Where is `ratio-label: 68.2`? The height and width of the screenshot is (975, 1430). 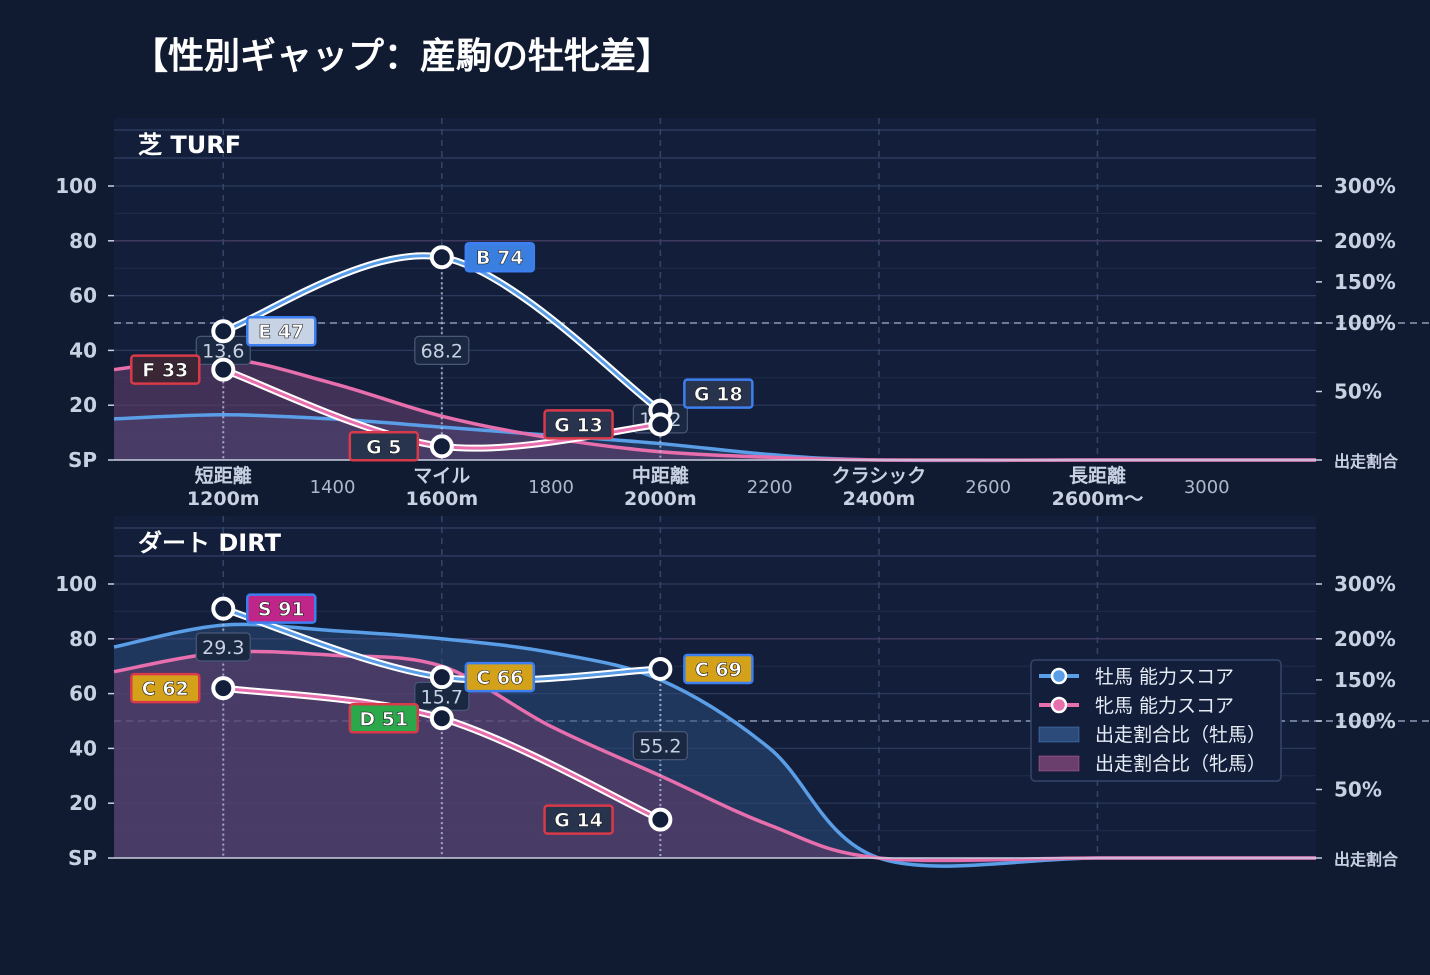 ratio-label: 68.2 is located at coordinates (442, 351).